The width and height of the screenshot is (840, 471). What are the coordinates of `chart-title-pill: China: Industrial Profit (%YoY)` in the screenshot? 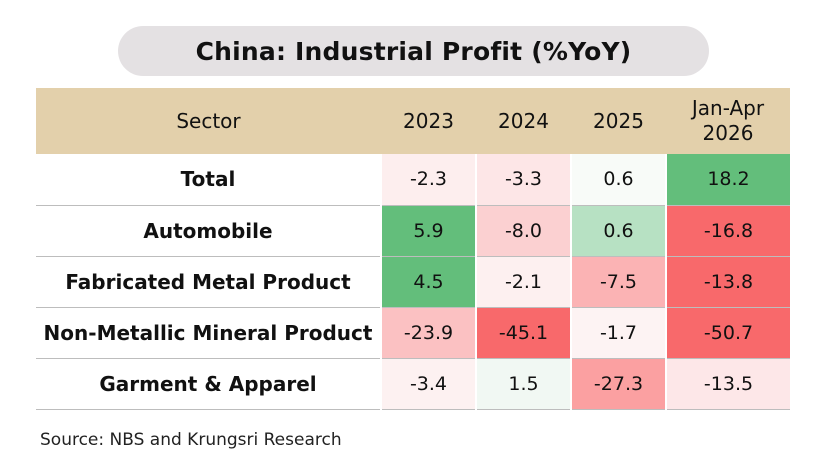 It's located at (413, 51).